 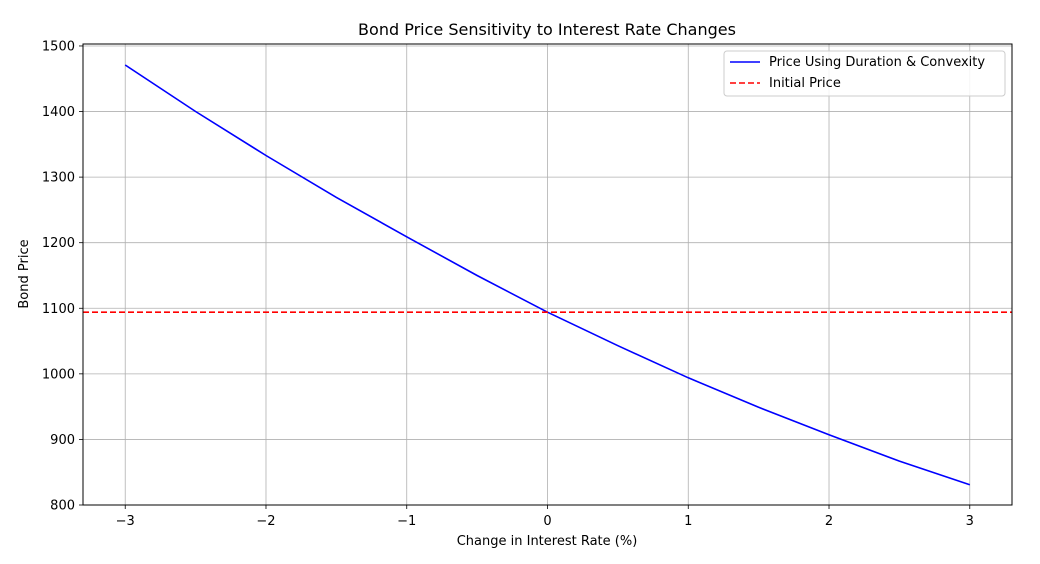 What do you see at coordinates (62, 440) in the screenshot?
I see `y-tick-label: 900` at bounding box center [62, 440].